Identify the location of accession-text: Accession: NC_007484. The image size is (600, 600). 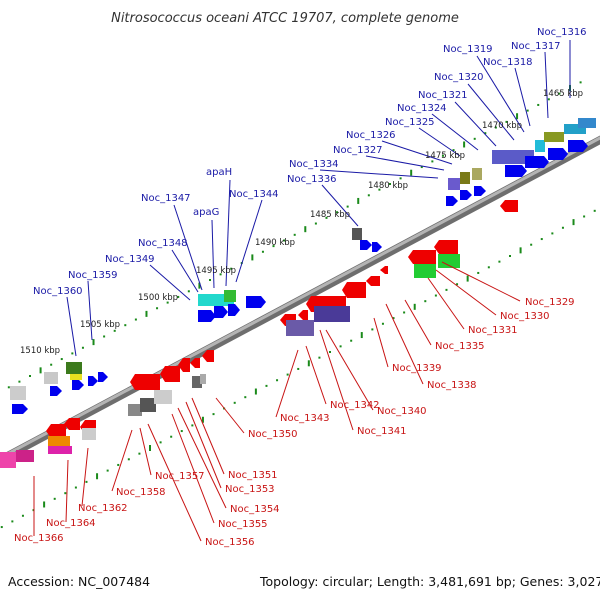
(79, 581).